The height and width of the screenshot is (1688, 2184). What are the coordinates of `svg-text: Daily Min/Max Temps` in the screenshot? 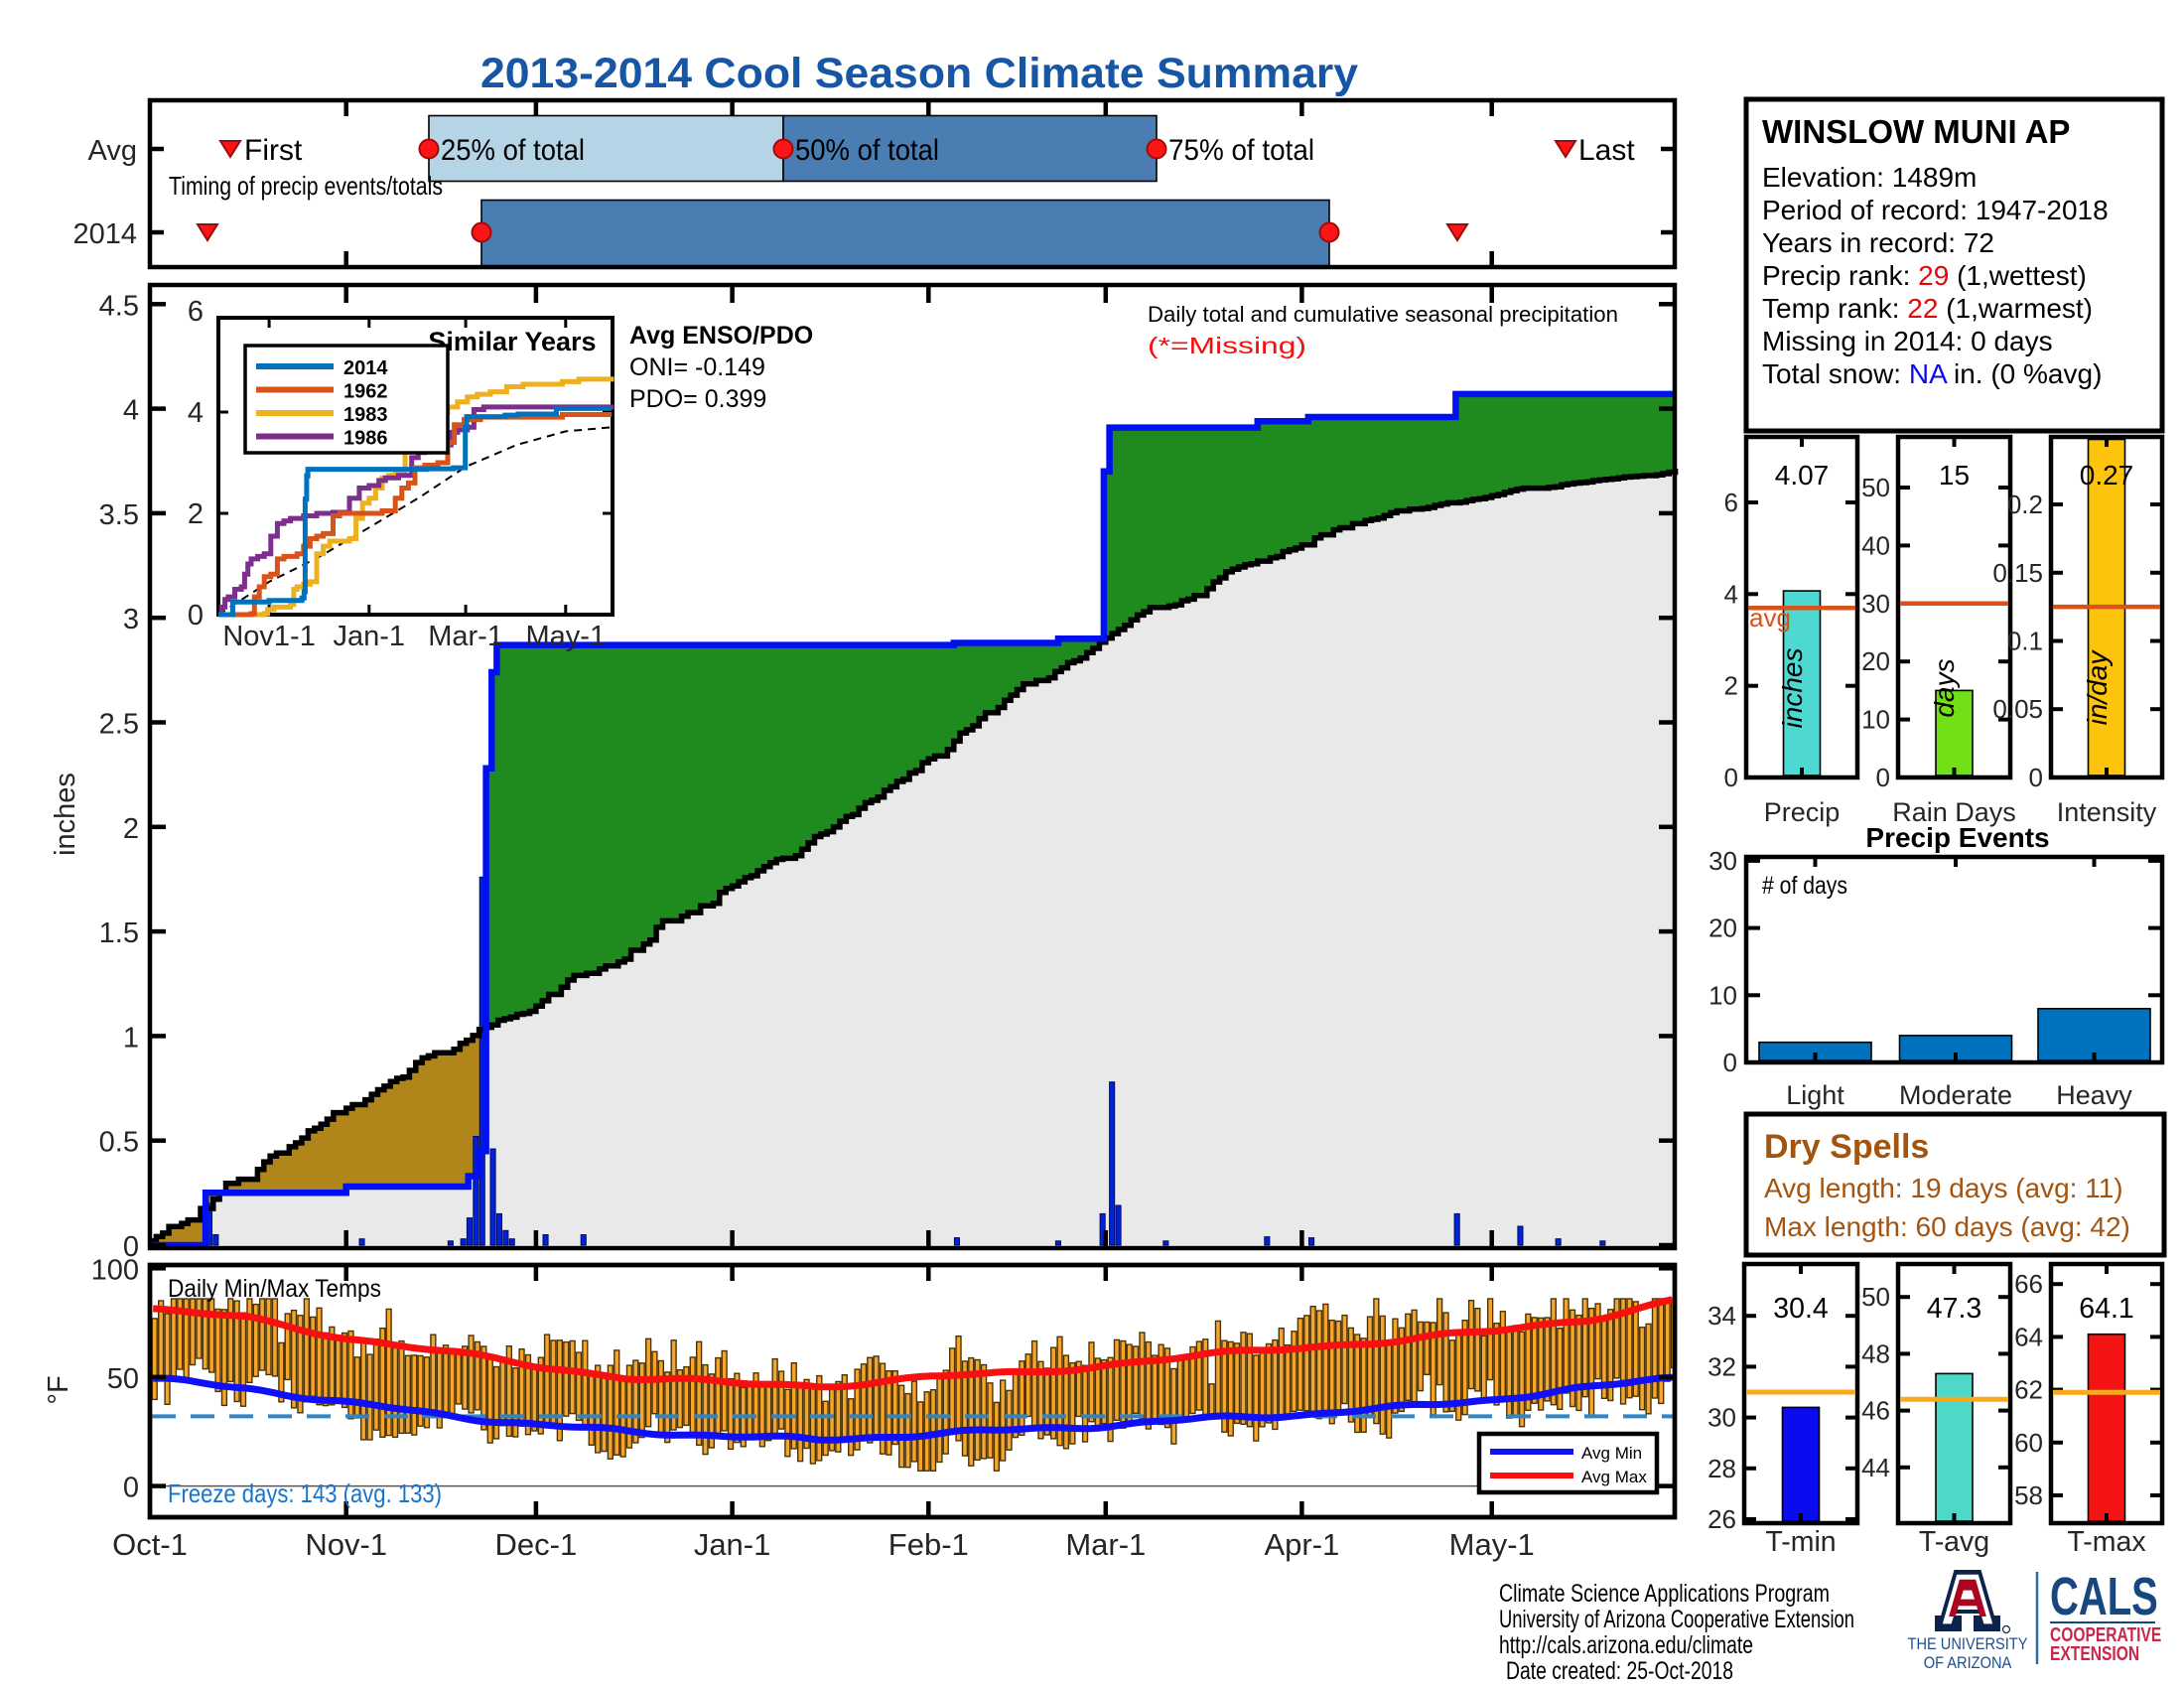 It's located at (274, 1289).